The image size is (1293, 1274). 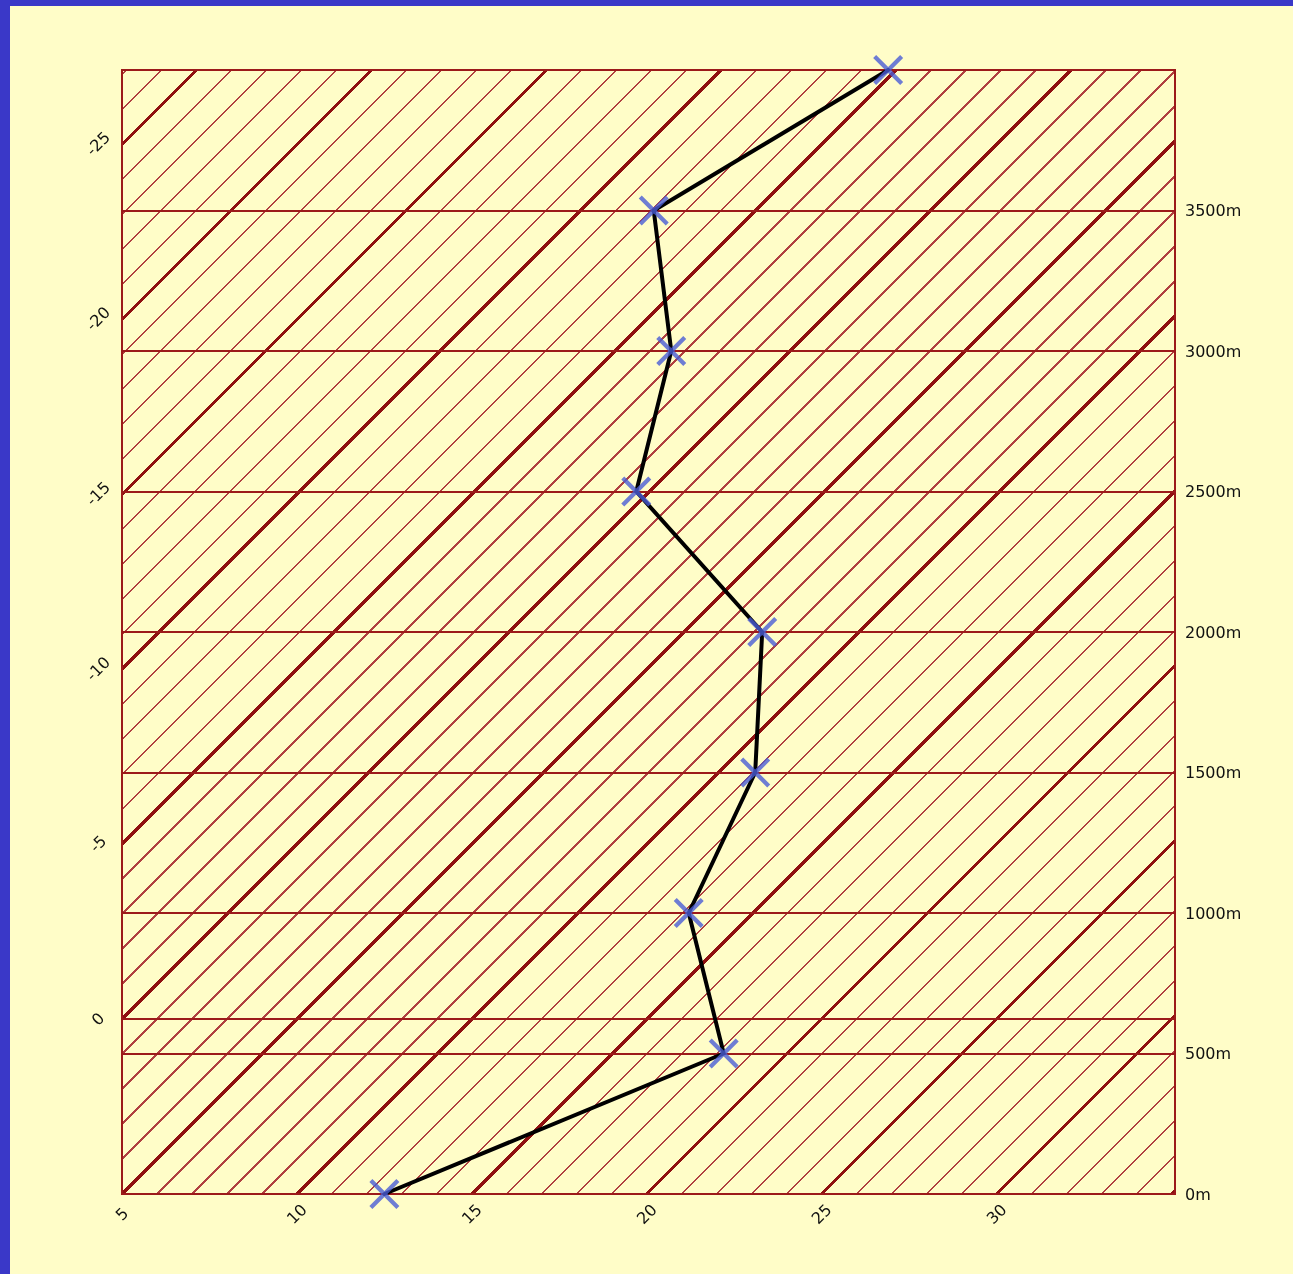 I want to click on x-tick-label: 10, so click(x=297, y=1214).